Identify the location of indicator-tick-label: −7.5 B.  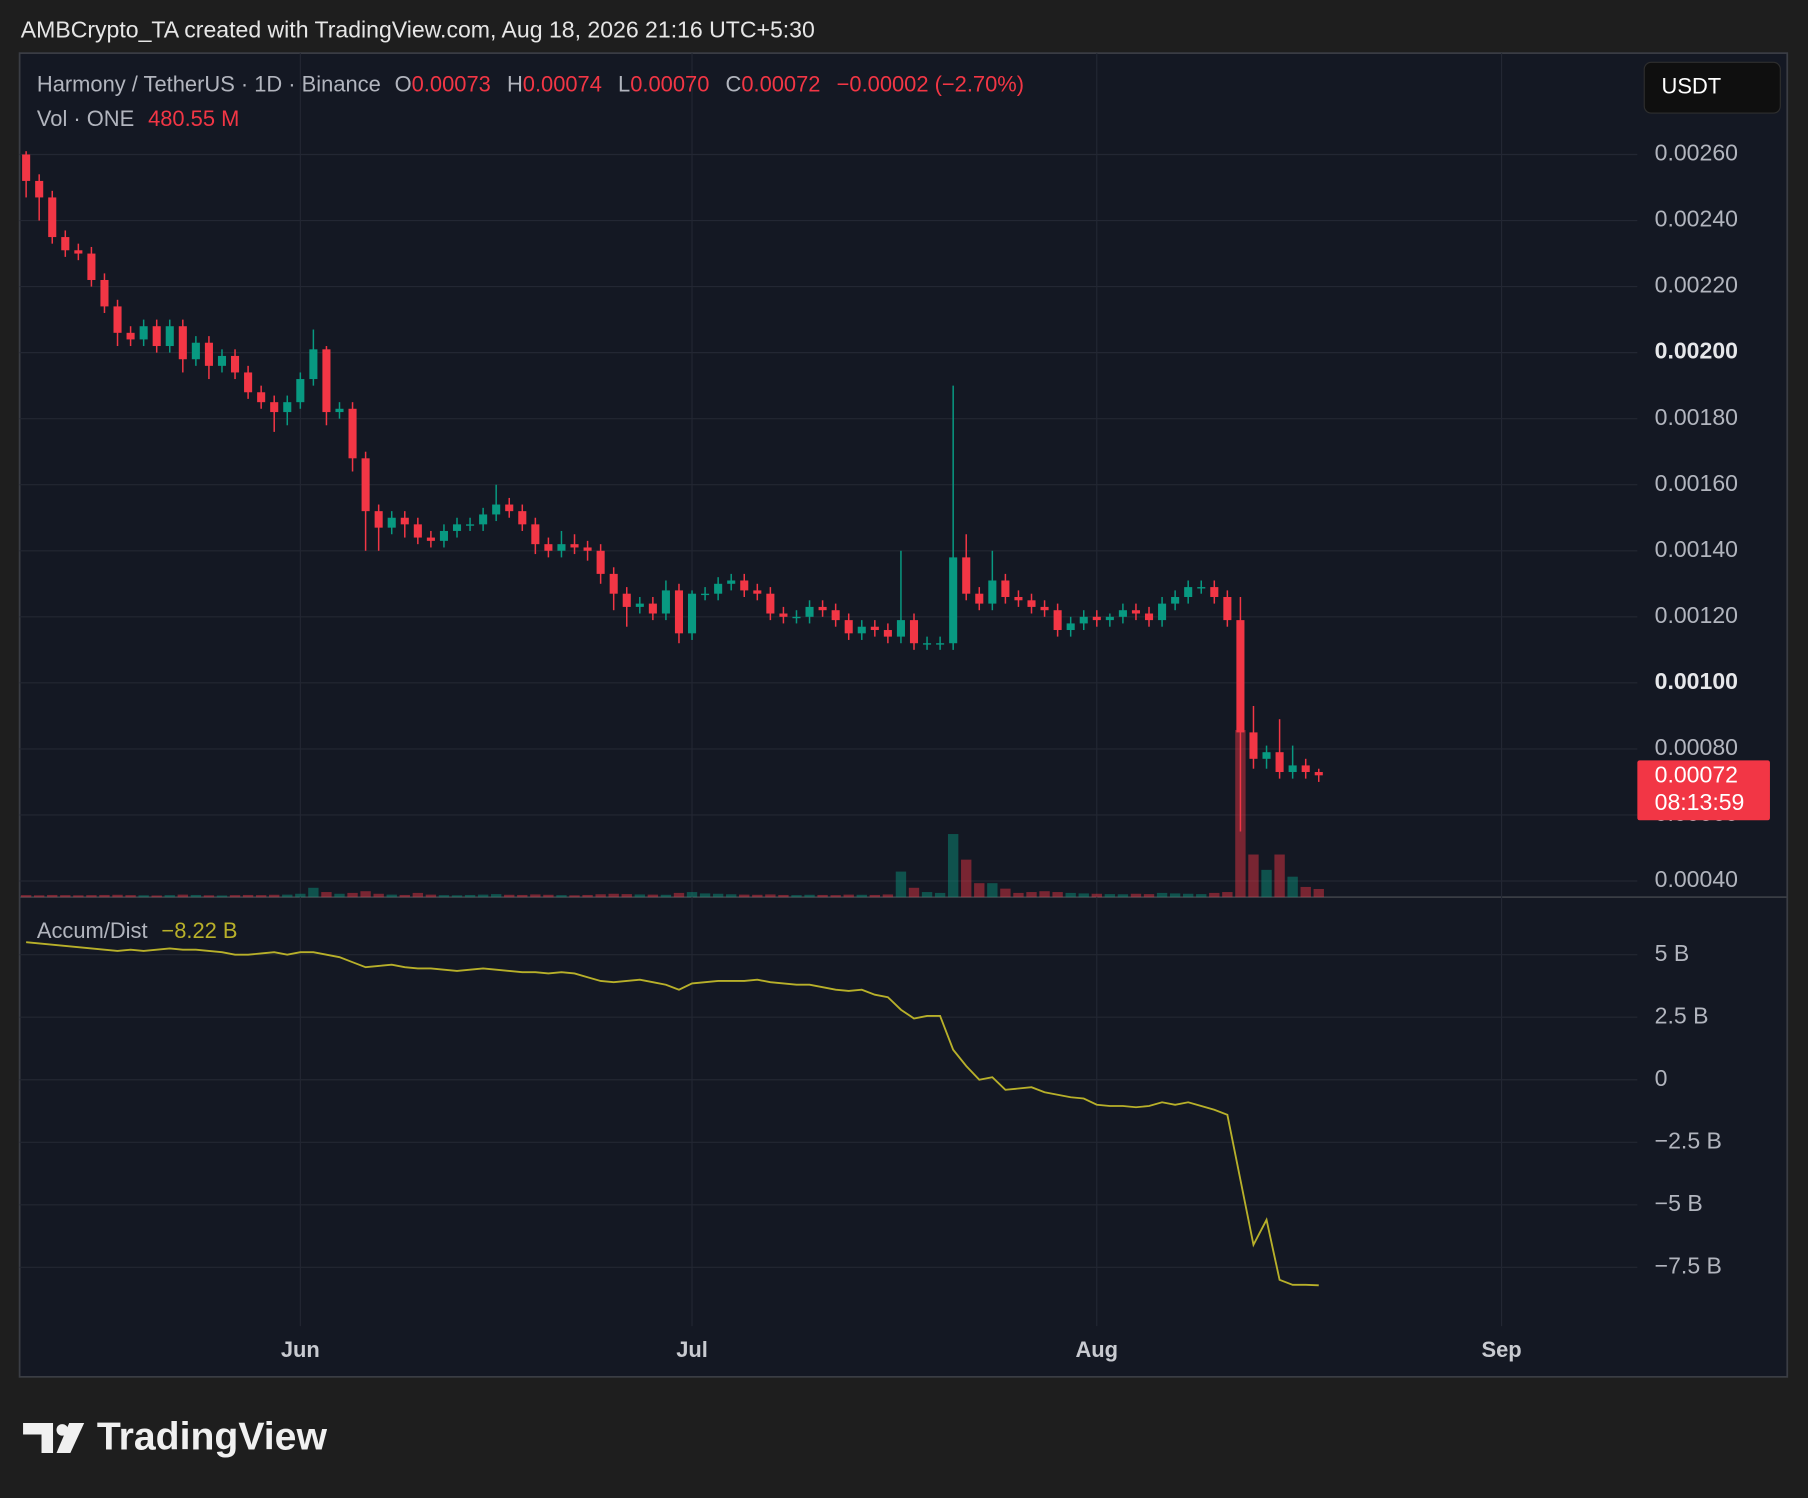
(1688, 1265).